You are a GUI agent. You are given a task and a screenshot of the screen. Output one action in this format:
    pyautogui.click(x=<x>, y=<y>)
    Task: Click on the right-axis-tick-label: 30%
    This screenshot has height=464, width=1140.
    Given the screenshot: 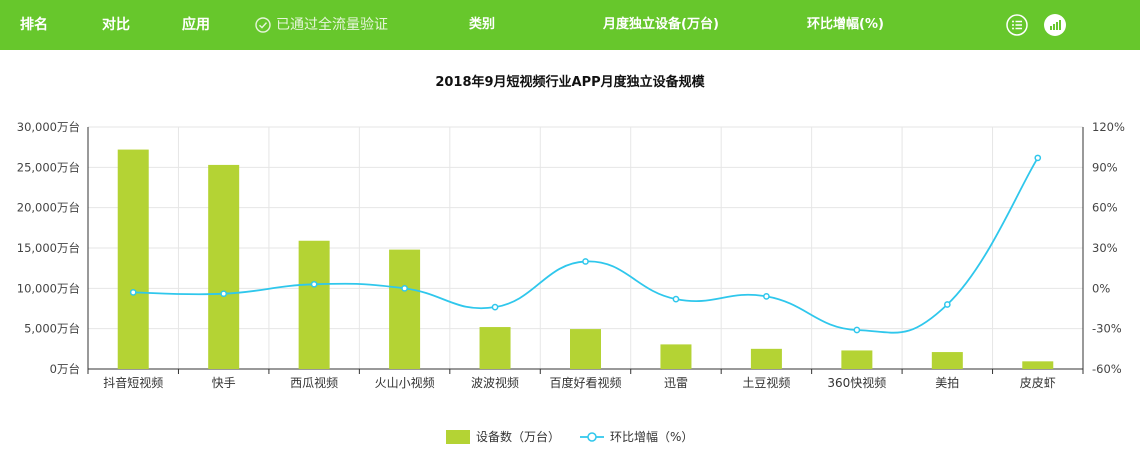 What is the action you would take?
    pyautogui.click(x=1105, y=248)
    